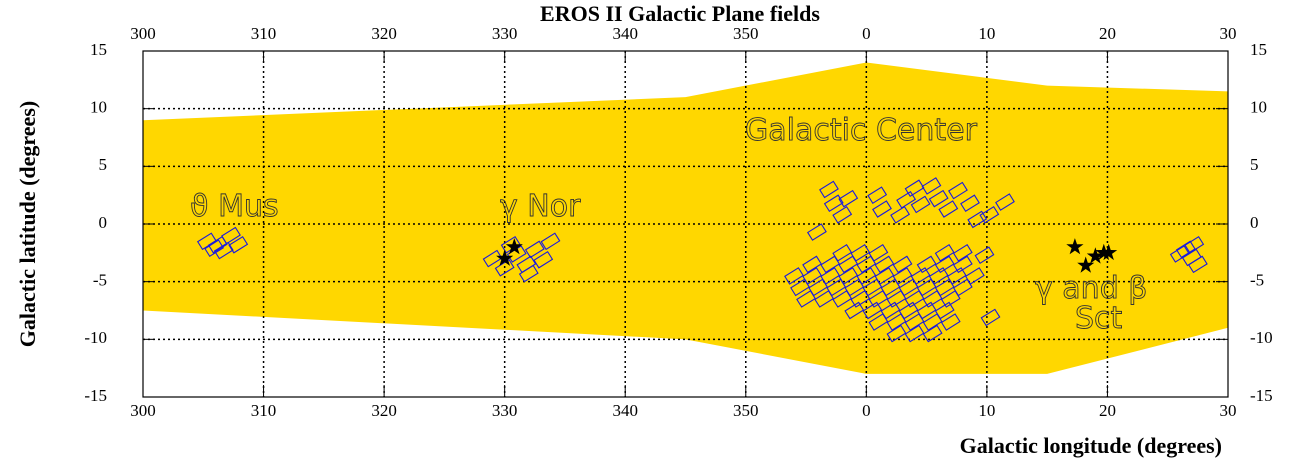 The image size is (1316, 463). What do you see at coordinates (861, 130) in the screenshot?
I see `annotation: Galactic Center` at bounding box center [861, 130].